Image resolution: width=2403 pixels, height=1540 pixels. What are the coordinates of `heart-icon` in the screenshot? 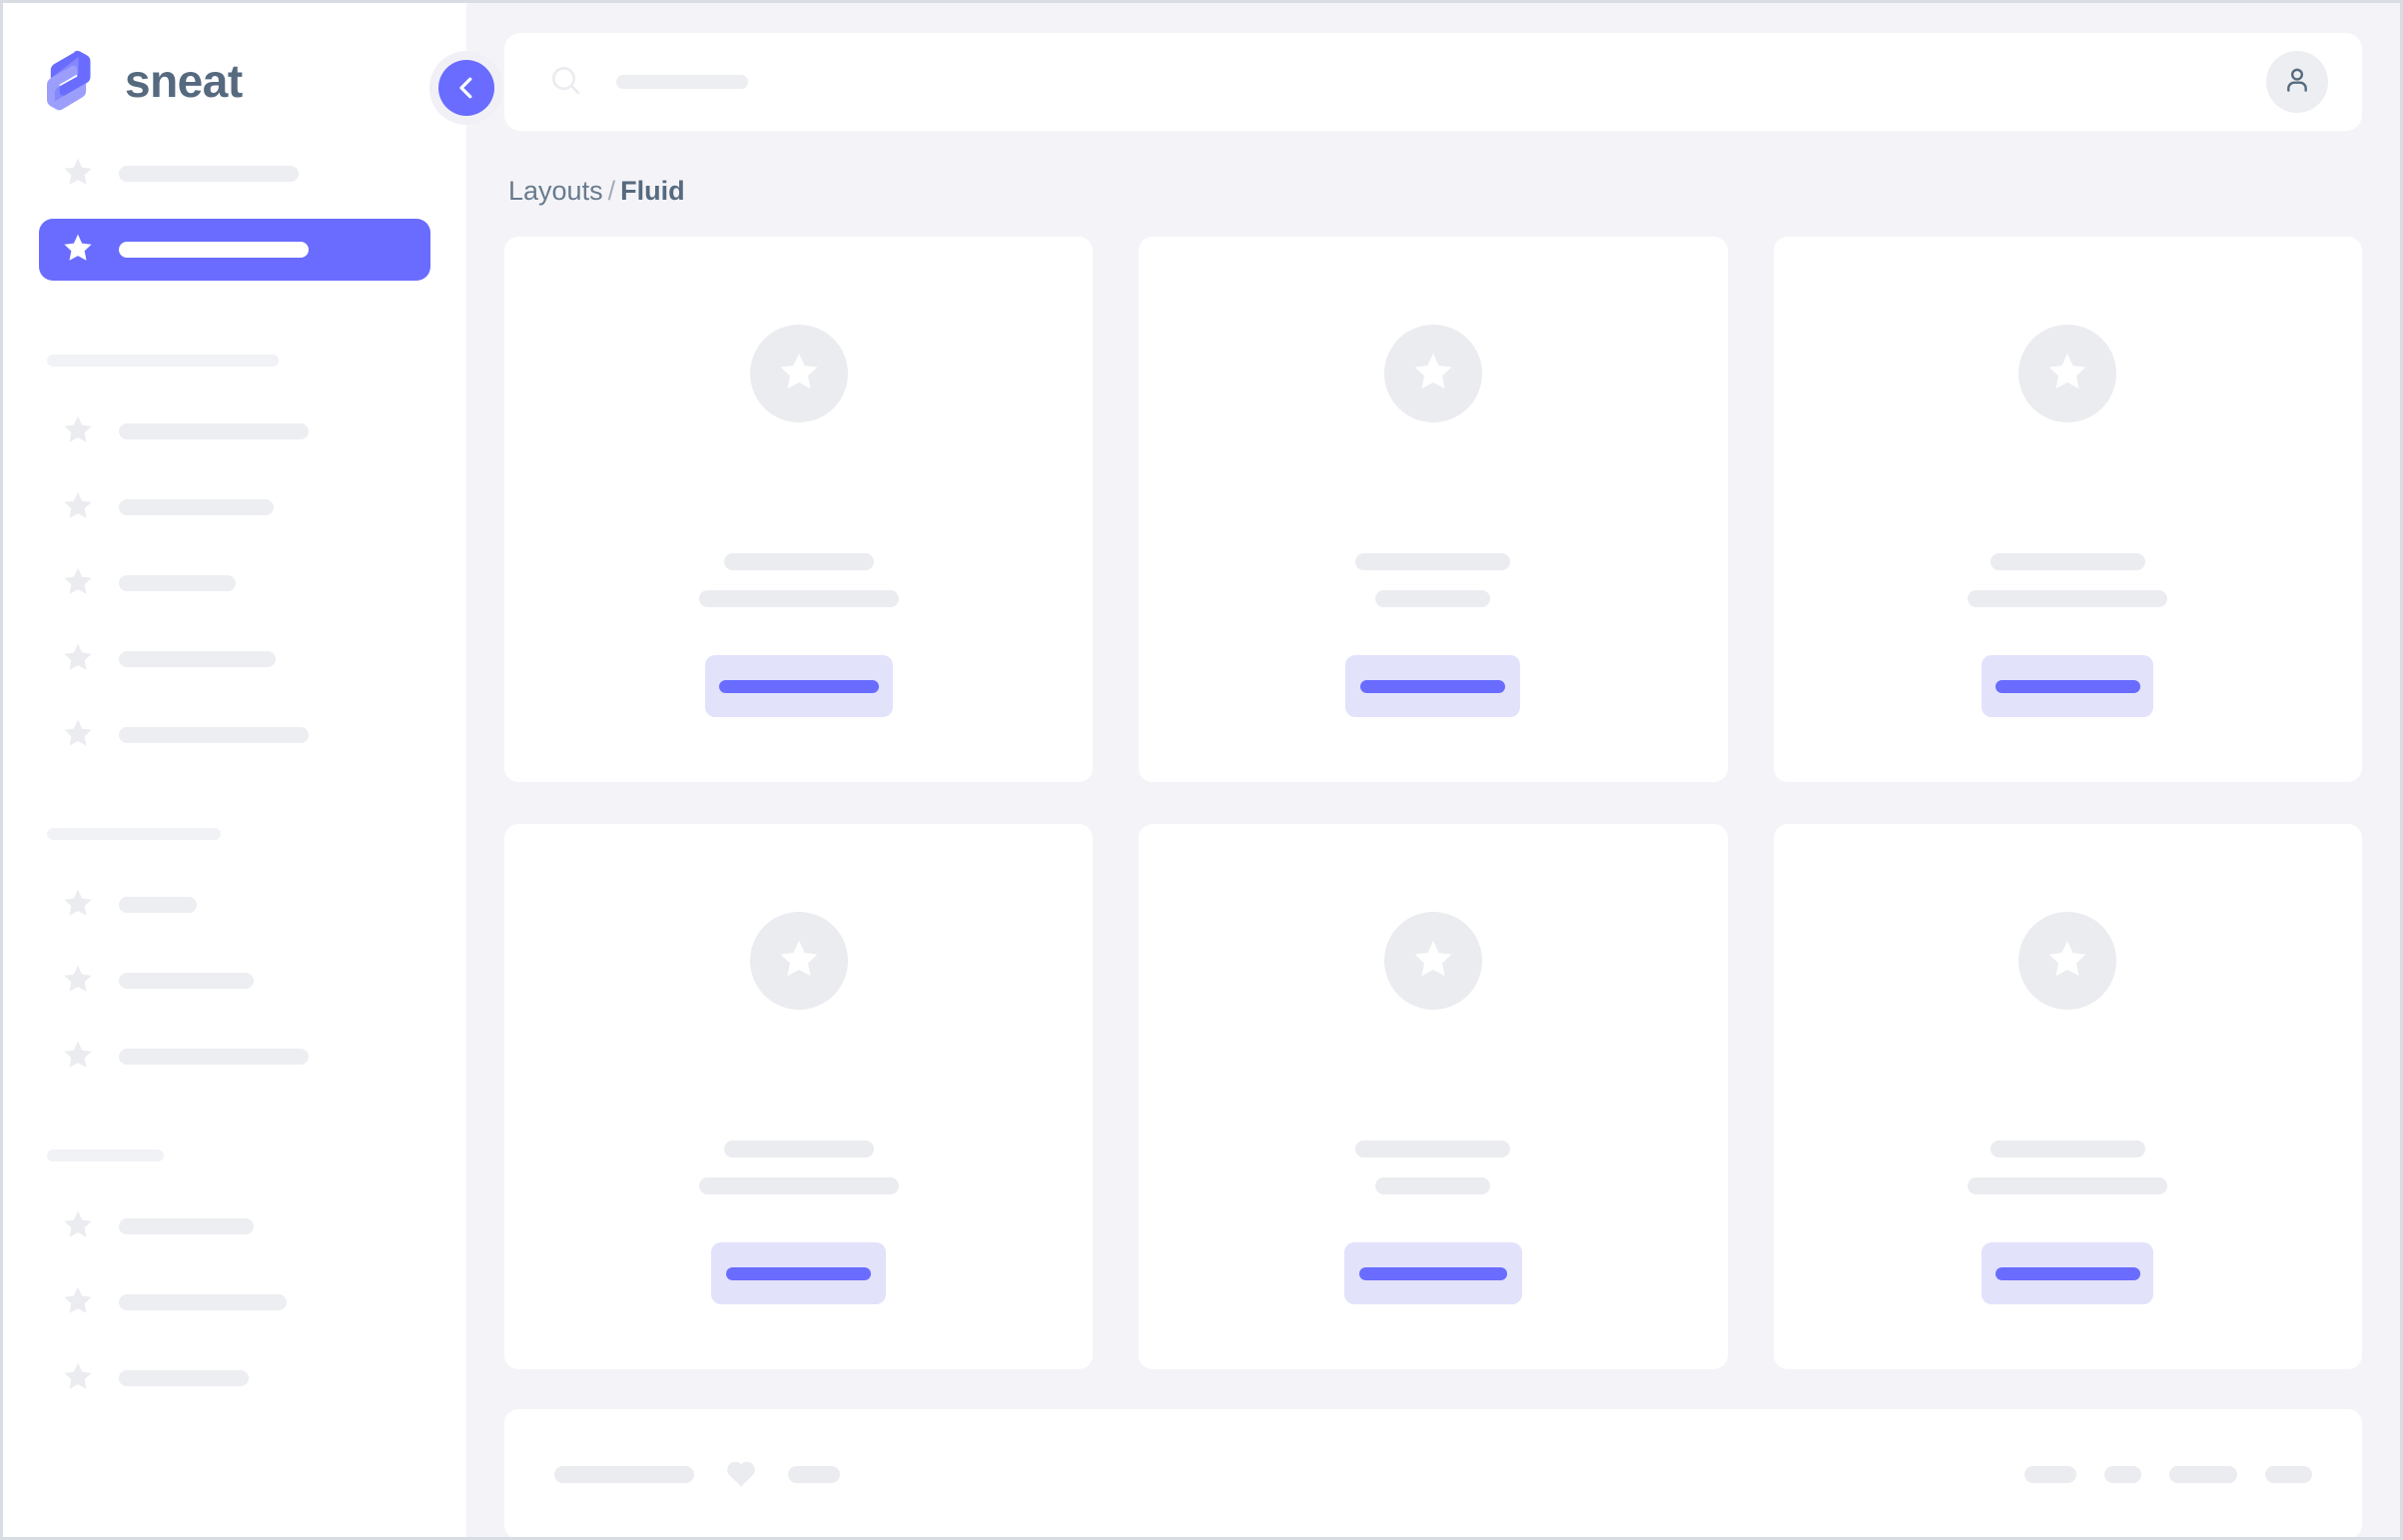 It's located at (741, 1475).